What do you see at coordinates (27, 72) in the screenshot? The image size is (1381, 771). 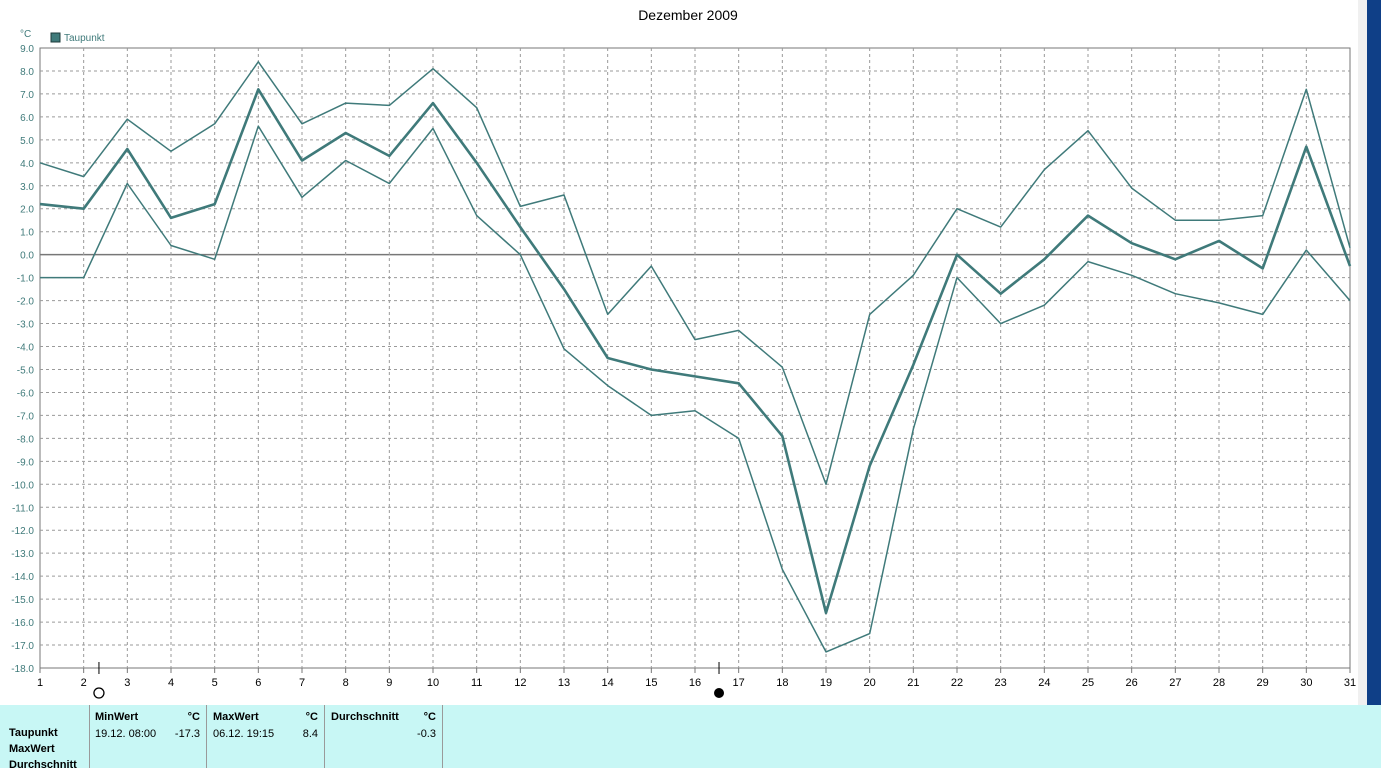 I see `y-tick-label: 8.0` at bounding box center [27, 72].